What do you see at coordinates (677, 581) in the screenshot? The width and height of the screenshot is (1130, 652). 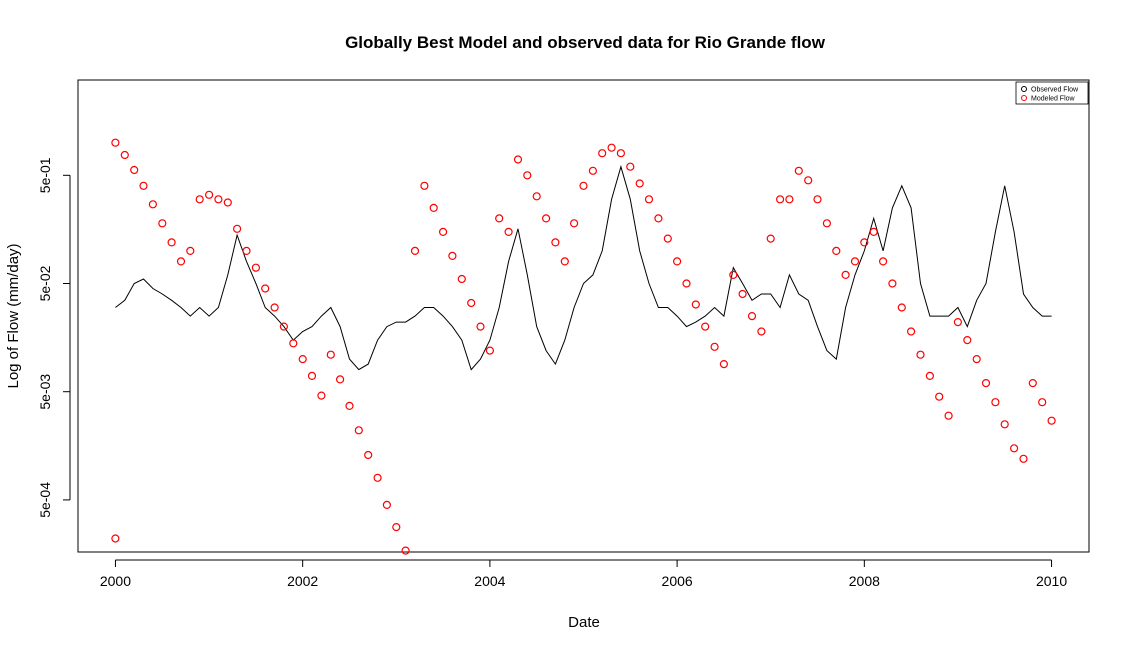 I see `x-tick-label: 2006` at bounding box center [677, 581].